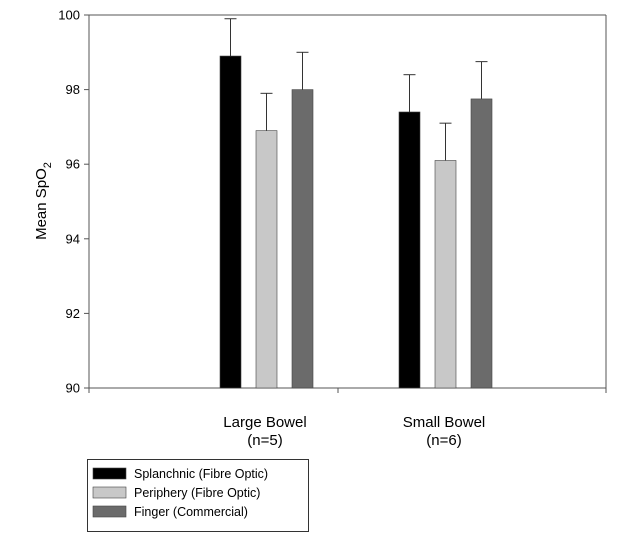  Describe the element at coordinates (73, 164) in the screenshot. I see `y-tick-label: 96` at that location.